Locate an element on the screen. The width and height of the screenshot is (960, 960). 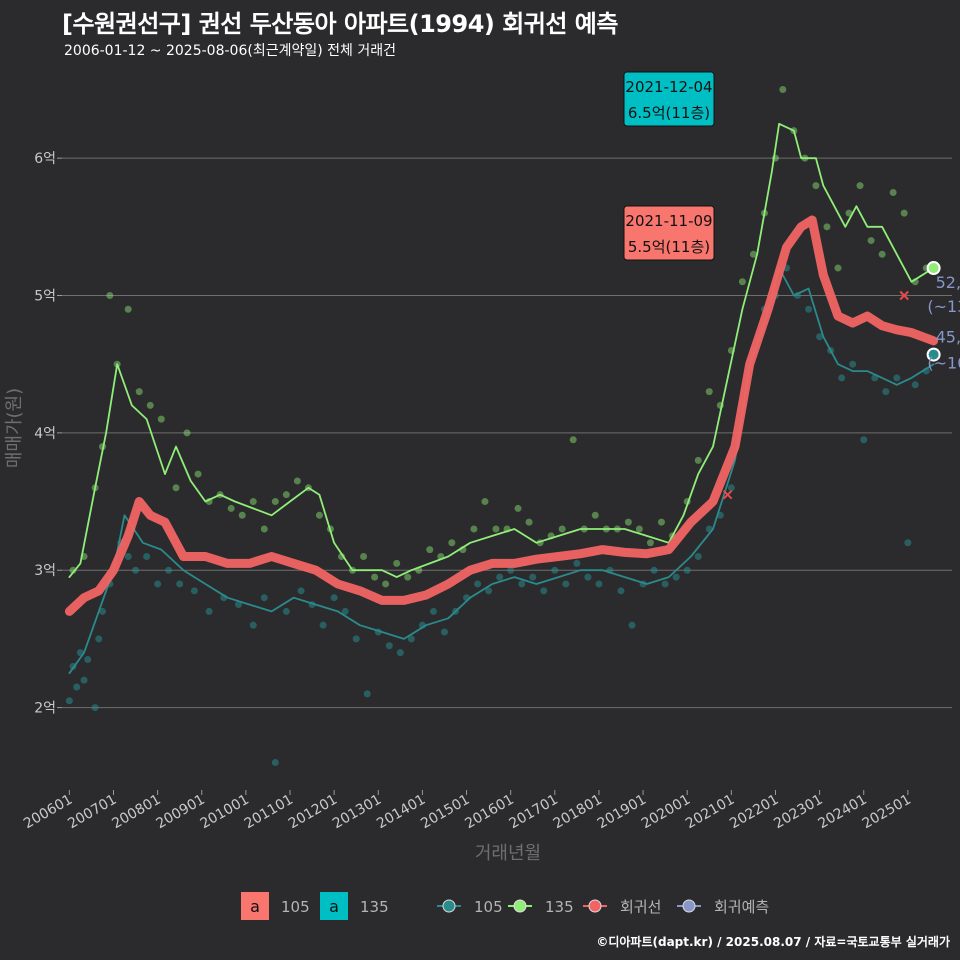
y-axis-label: 매매가(원) is located at coordinates (14, 428).